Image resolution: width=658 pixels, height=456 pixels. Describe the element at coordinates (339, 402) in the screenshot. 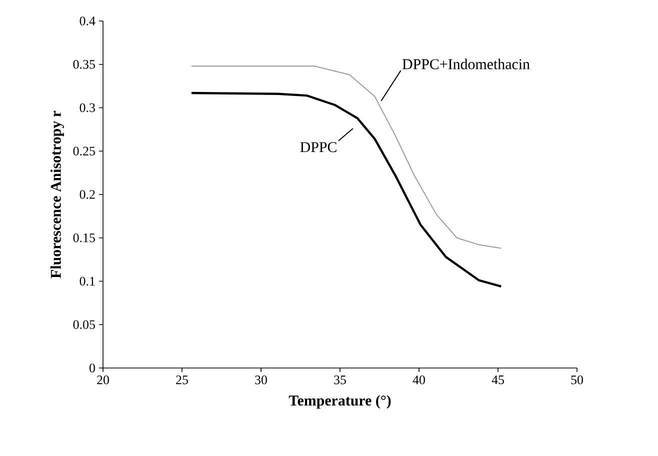

I see `x-axis-title: Temperature (°)` at that location.